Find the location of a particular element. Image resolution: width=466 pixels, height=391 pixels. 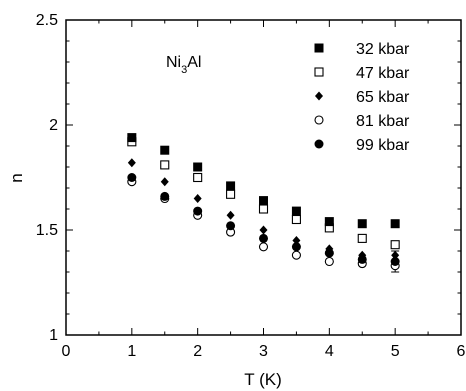

compound-annotation-subscript: 3 is located at coordinates (184, 70).